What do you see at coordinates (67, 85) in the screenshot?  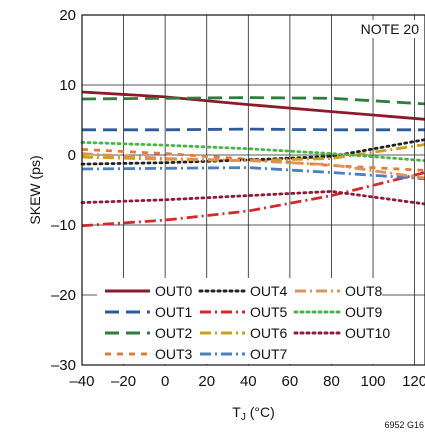 I see `y-tick-label: 10` at bounding box center [67, 85].